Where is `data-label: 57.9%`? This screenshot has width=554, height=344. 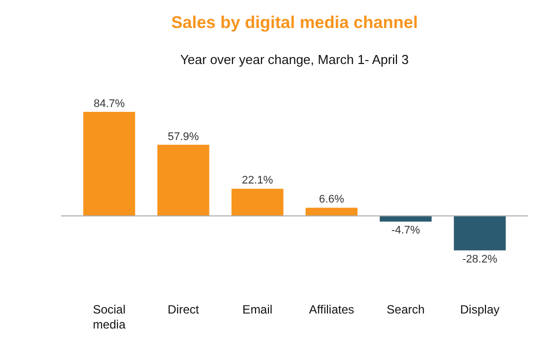
data-label: 57.9% is located at coordinates (184, 136).